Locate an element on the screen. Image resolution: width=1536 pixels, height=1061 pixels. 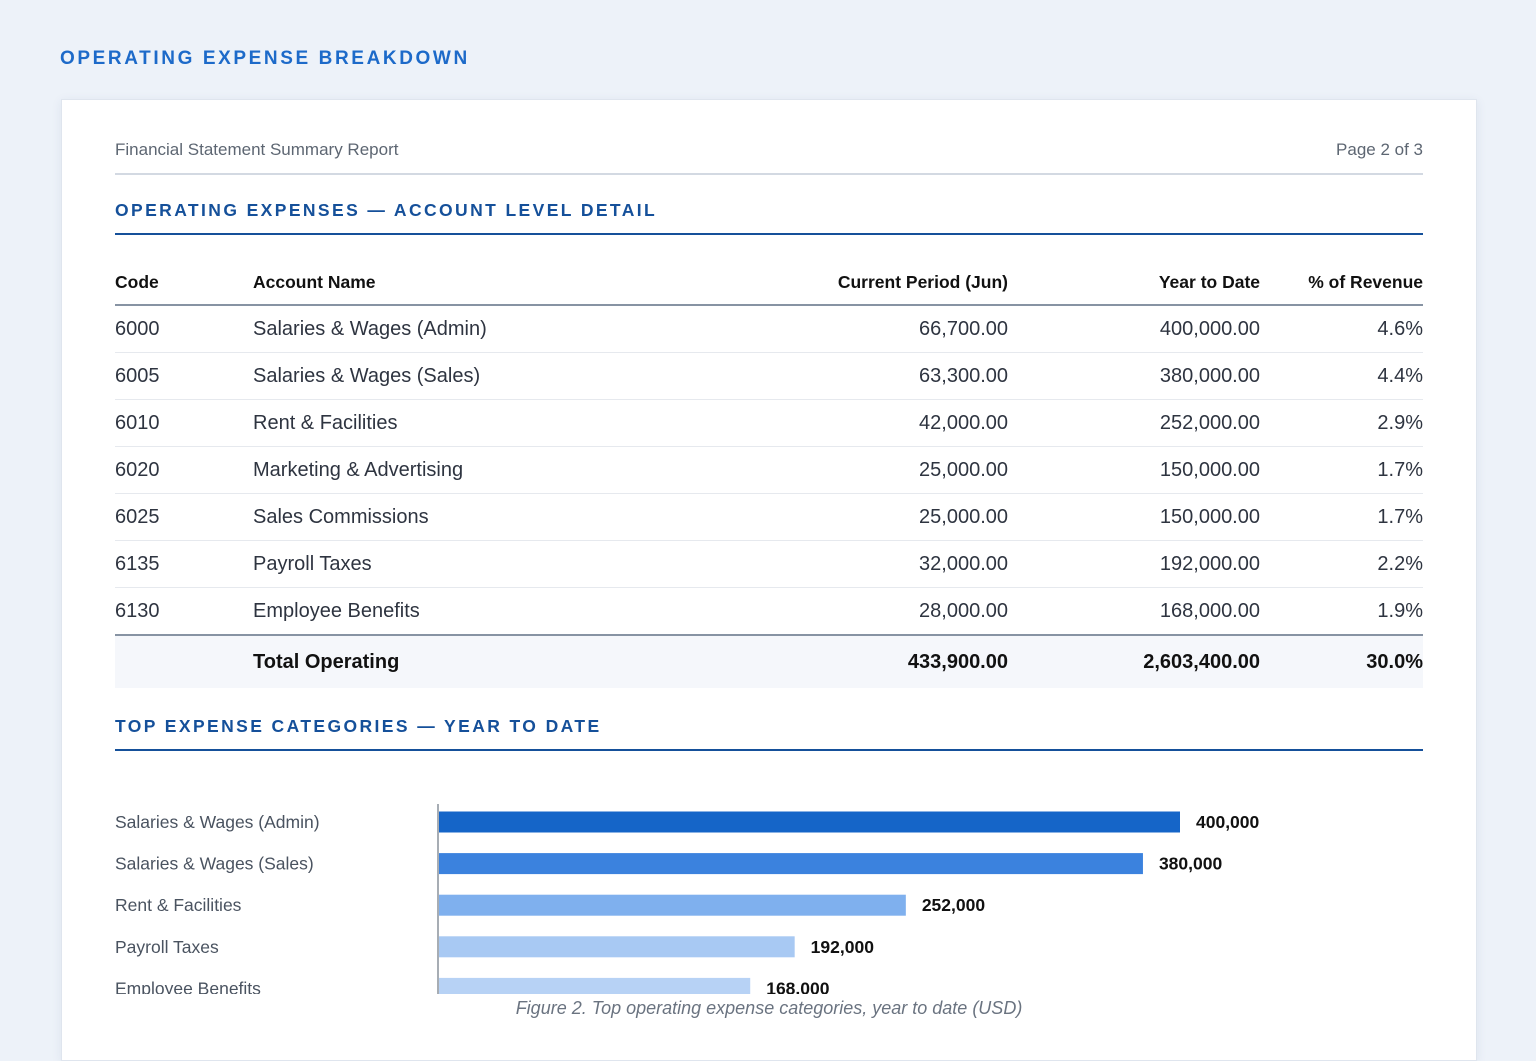
cell-account-name: Sales Commissions is located at coordinates (463, 517).